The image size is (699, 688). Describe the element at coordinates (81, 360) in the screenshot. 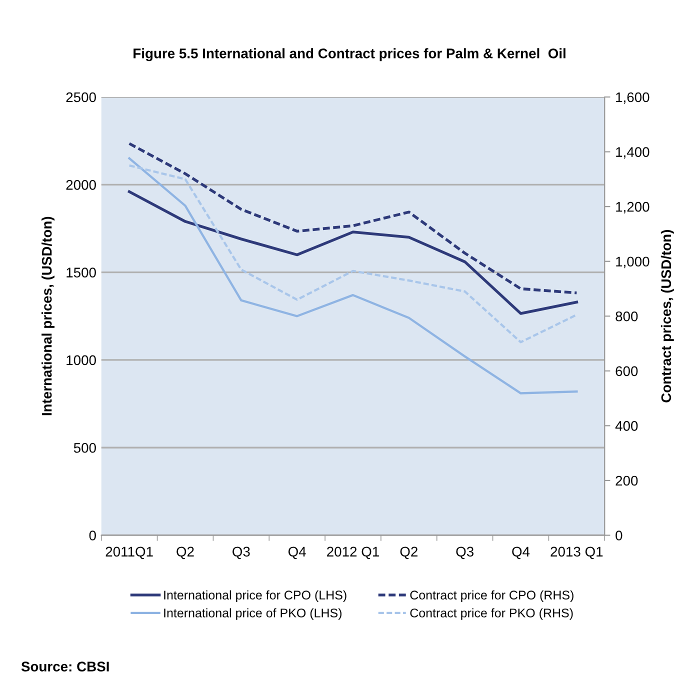

I see `y-tick-label: 1000` at that location.